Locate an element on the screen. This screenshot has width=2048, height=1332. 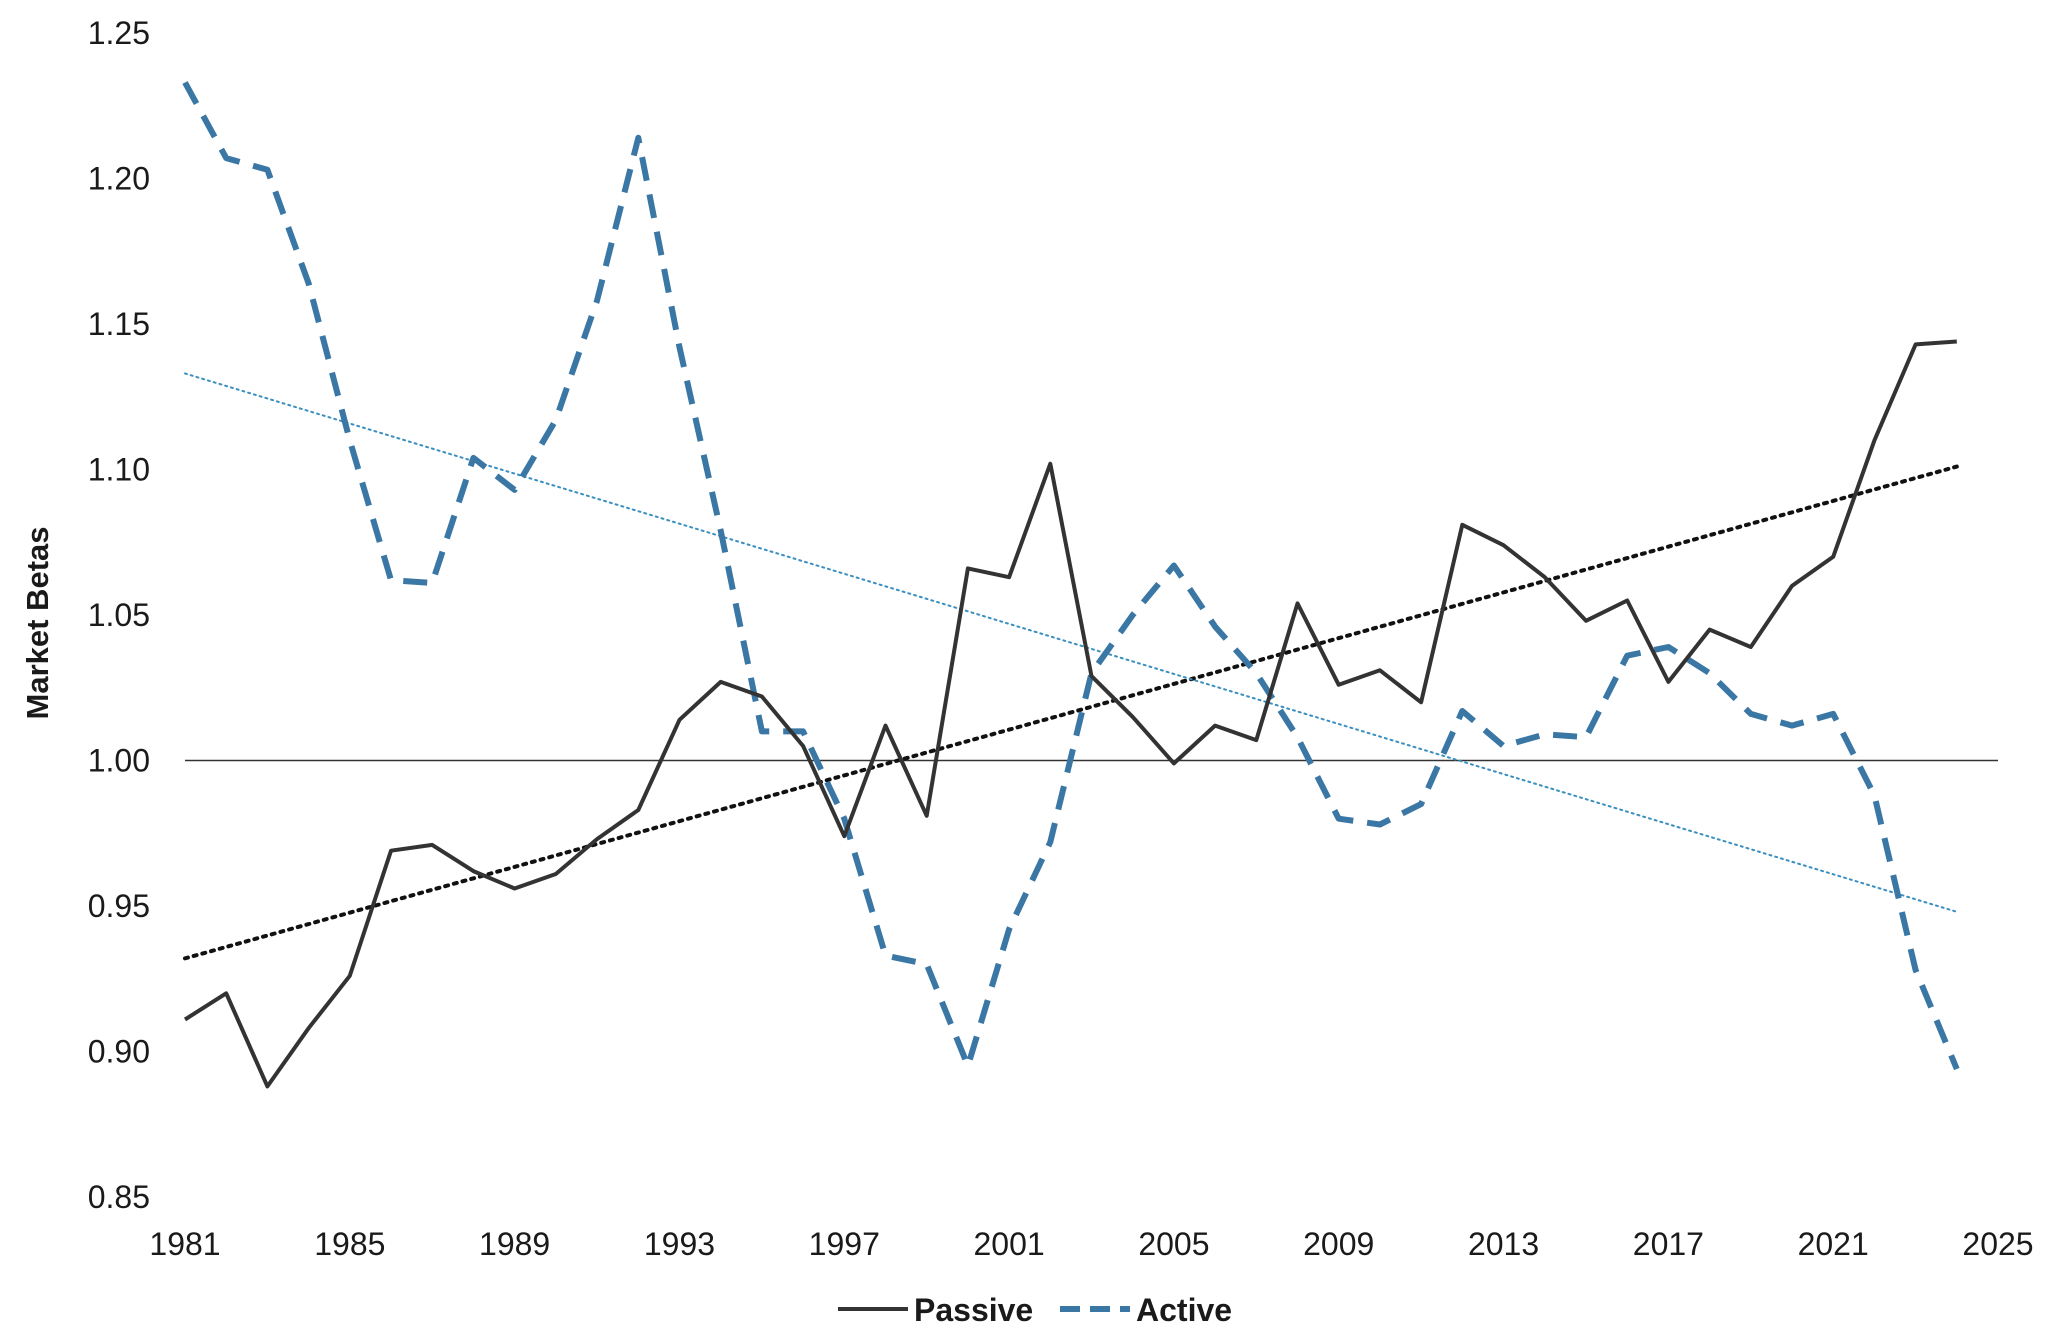
y-axis-title: Market Betas is located at coordinates (37, 623).